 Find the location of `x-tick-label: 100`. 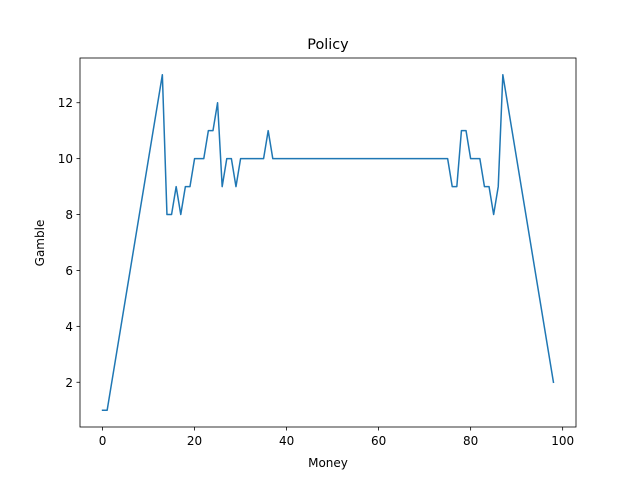

x-tick-label: 100 is located at coordinates (562, 441).